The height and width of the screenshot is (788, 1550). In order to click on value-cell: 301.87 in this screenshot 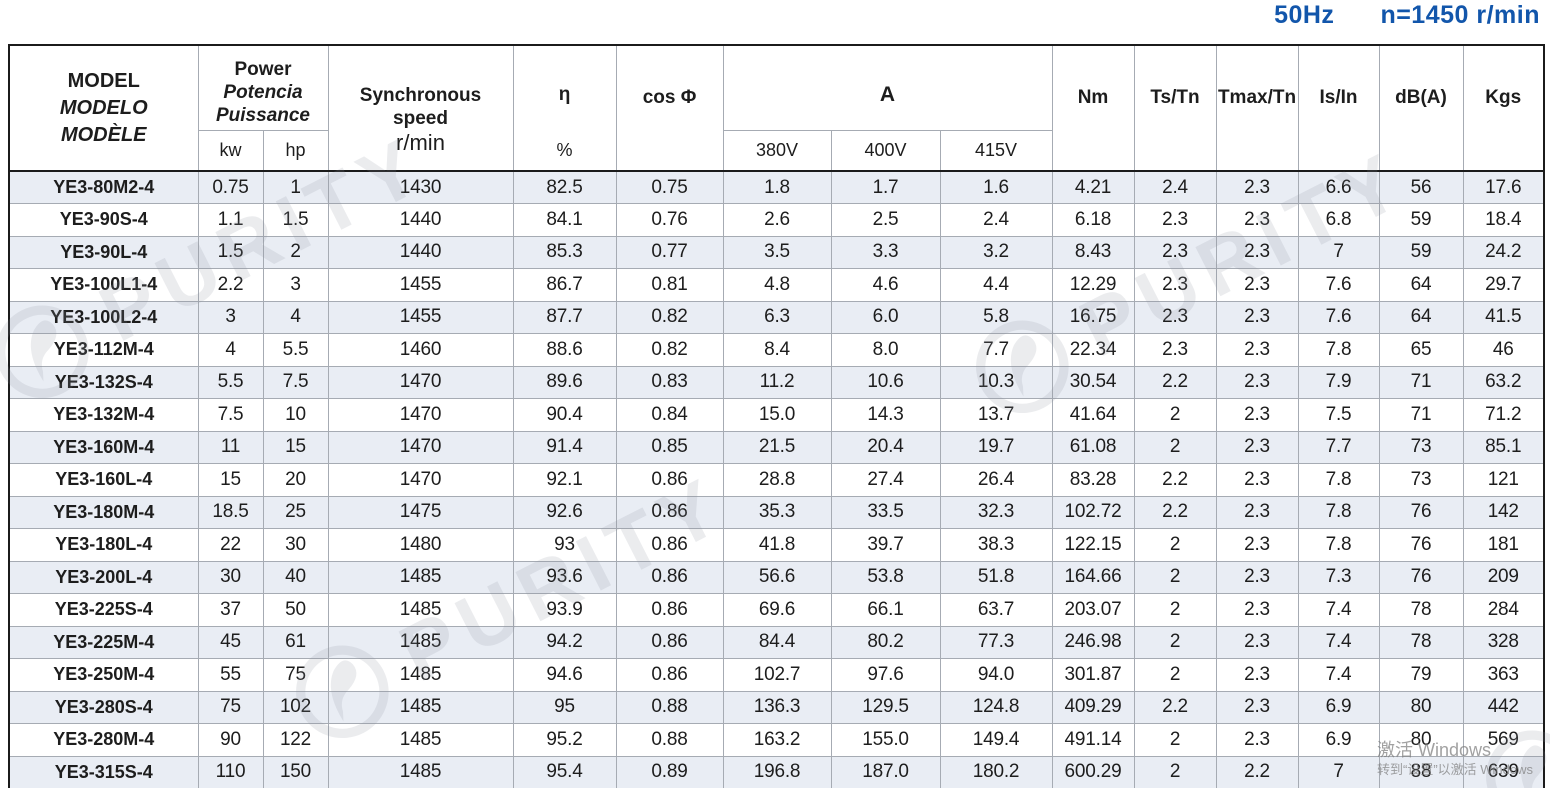, I will do `click(1093, 675)`.